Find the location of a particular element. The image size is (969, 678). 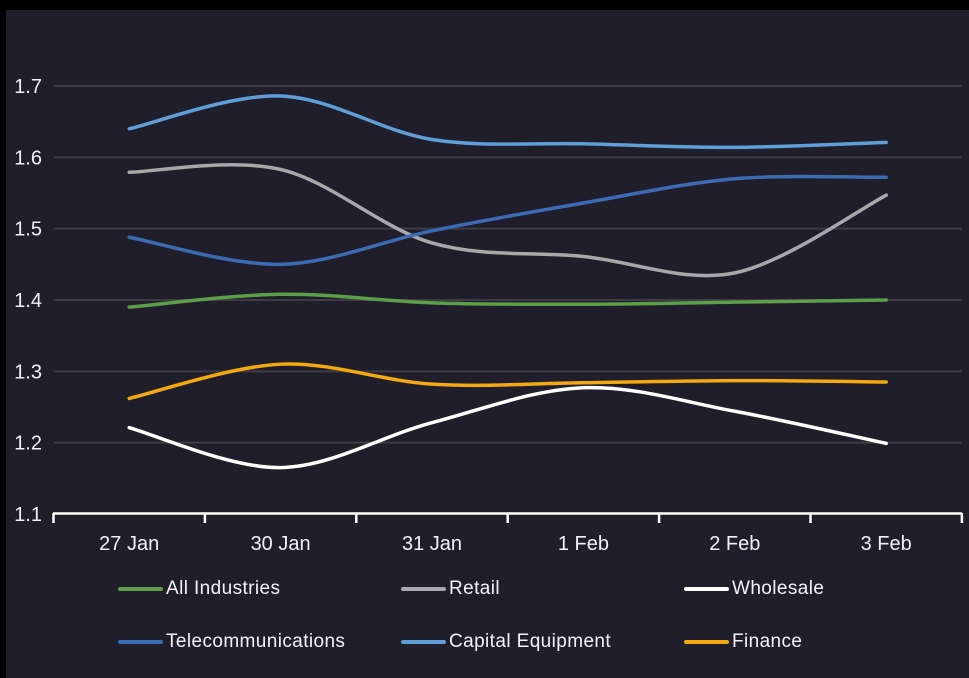

x-tick-label: 31 Jan is located at coordinates (432, 544).